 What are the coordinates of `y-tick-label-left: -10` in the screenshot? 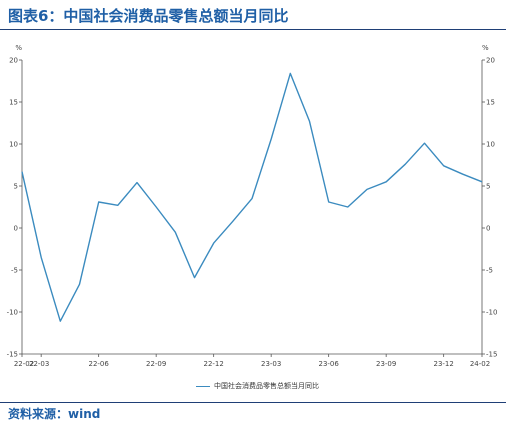 It's located at (12, 313).